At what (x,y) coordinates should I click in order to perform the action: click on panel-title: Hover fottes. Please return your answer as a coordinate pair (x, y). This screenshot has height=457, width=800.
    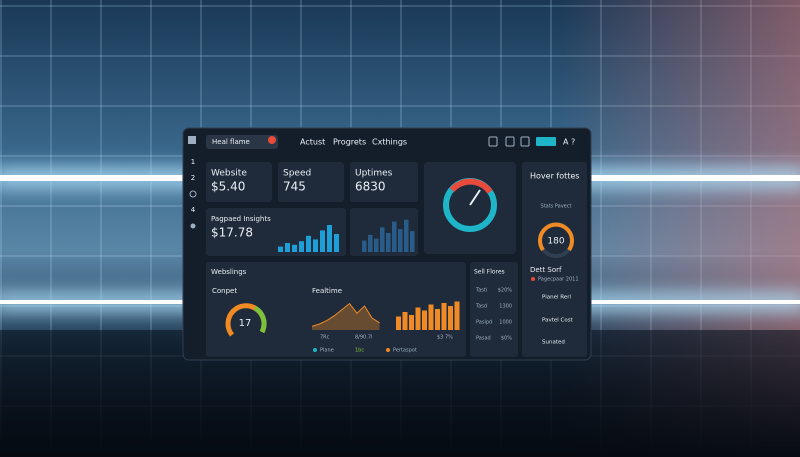
    Looking at the image, I should click on (554, 176).